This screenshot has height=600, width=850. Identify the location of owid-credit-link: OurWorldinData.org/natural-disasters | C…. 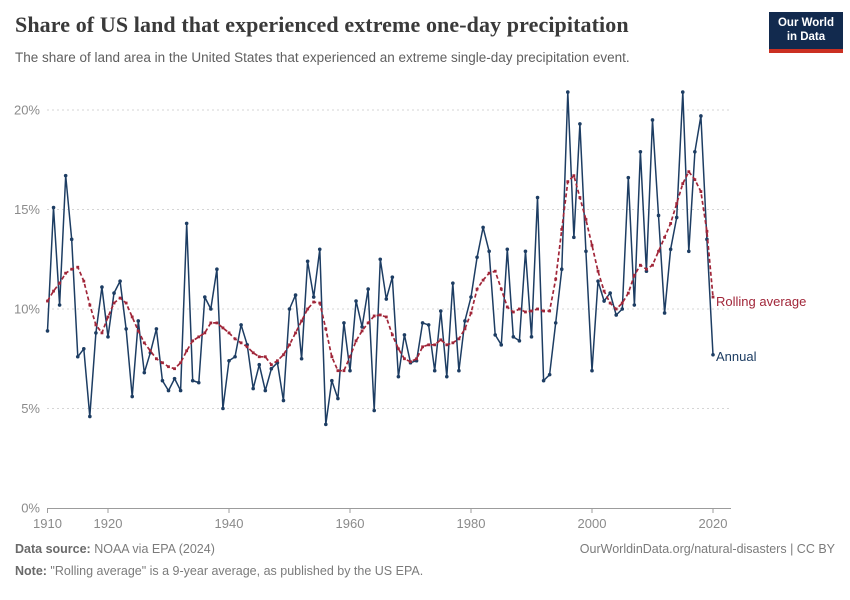
(707, 549).